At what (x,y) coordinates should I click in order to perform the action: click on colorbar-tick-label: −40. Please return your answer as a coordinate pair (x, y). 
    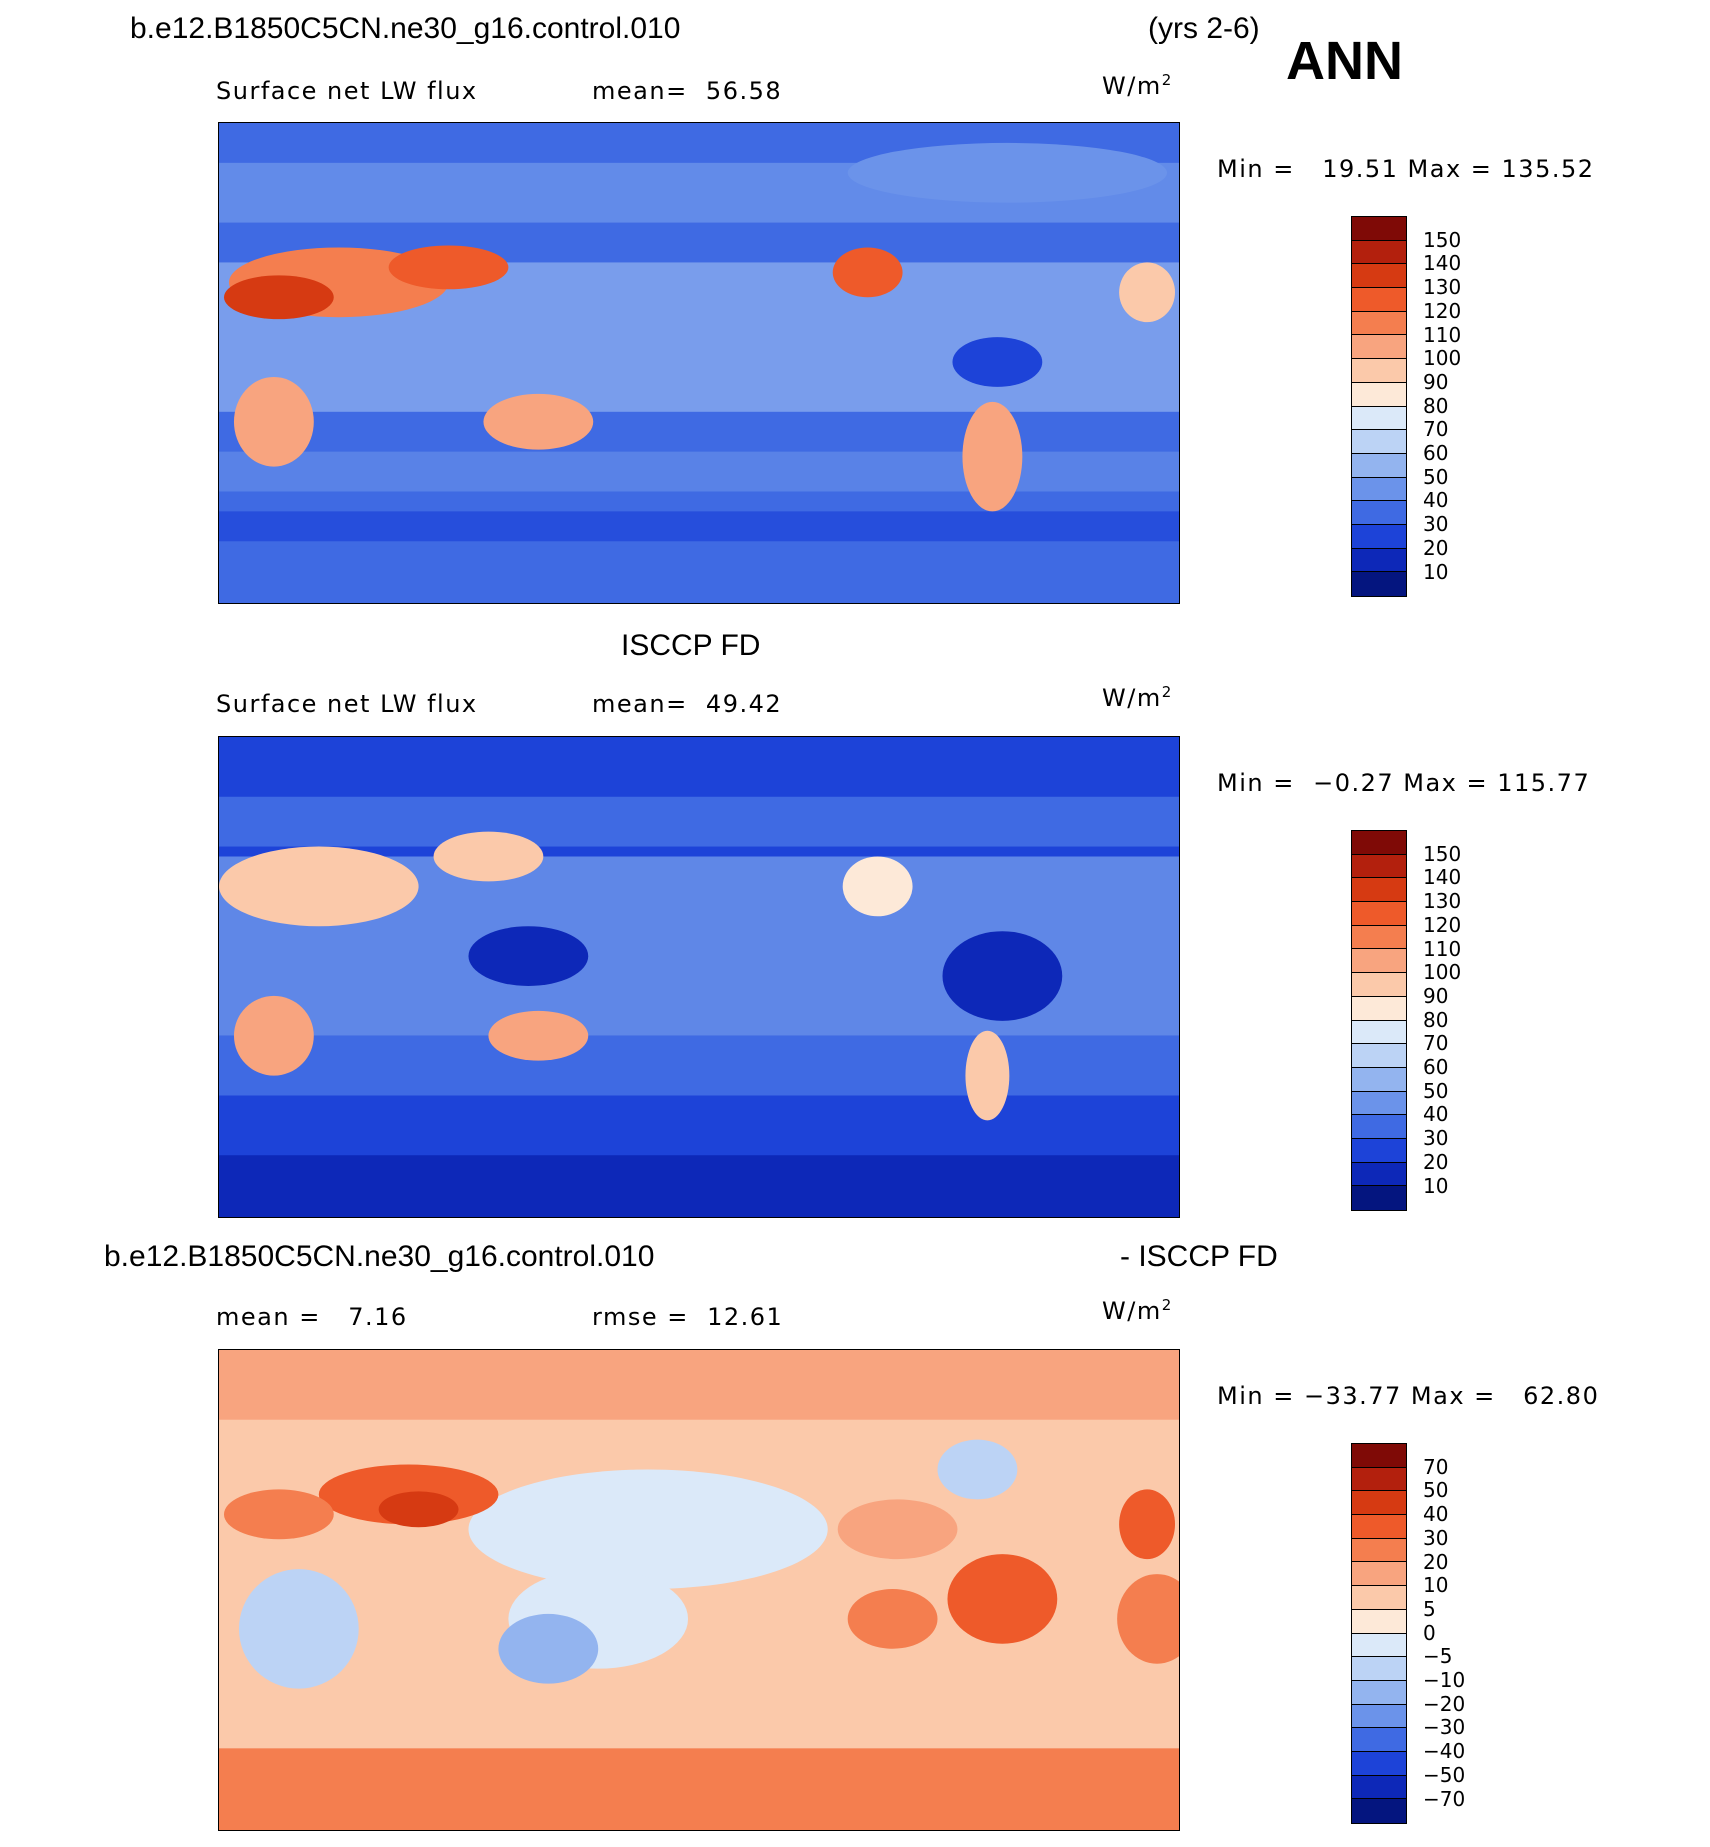
    Looking at the image, I should click on (1444, 1751).